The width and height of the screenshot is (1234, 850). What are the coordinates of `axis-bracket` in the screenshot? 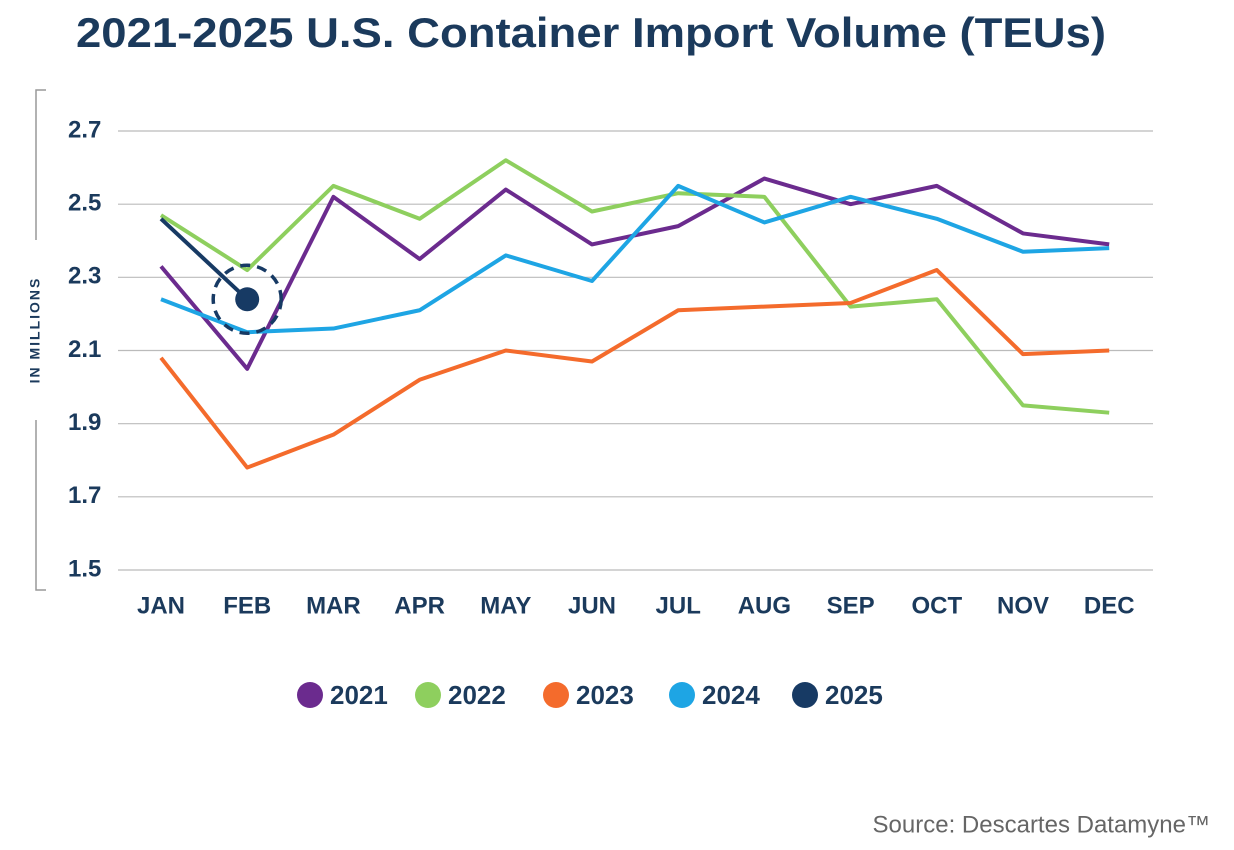 It's located at (40, 340).